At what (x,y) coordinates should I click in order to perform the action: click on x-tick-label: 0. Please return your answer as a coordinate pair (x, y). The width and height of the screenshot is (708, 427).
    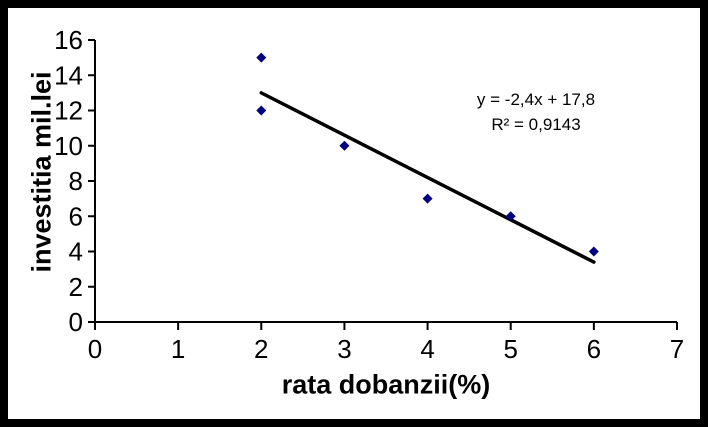
    Looking at the image, I should click on (95, 349).